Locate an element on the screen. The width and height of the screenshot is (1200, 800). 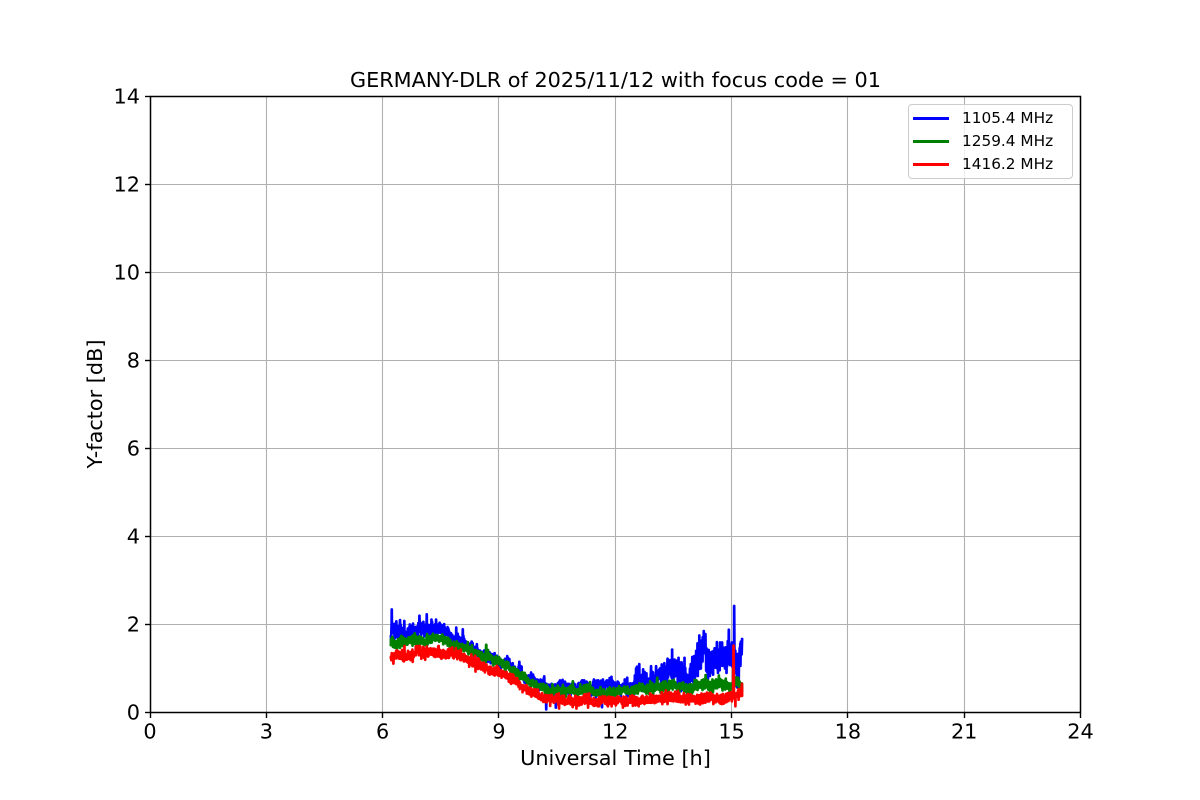
legend-item-1105-4-mhz: 1105.4 MHz is located at coordinates (990, 117).